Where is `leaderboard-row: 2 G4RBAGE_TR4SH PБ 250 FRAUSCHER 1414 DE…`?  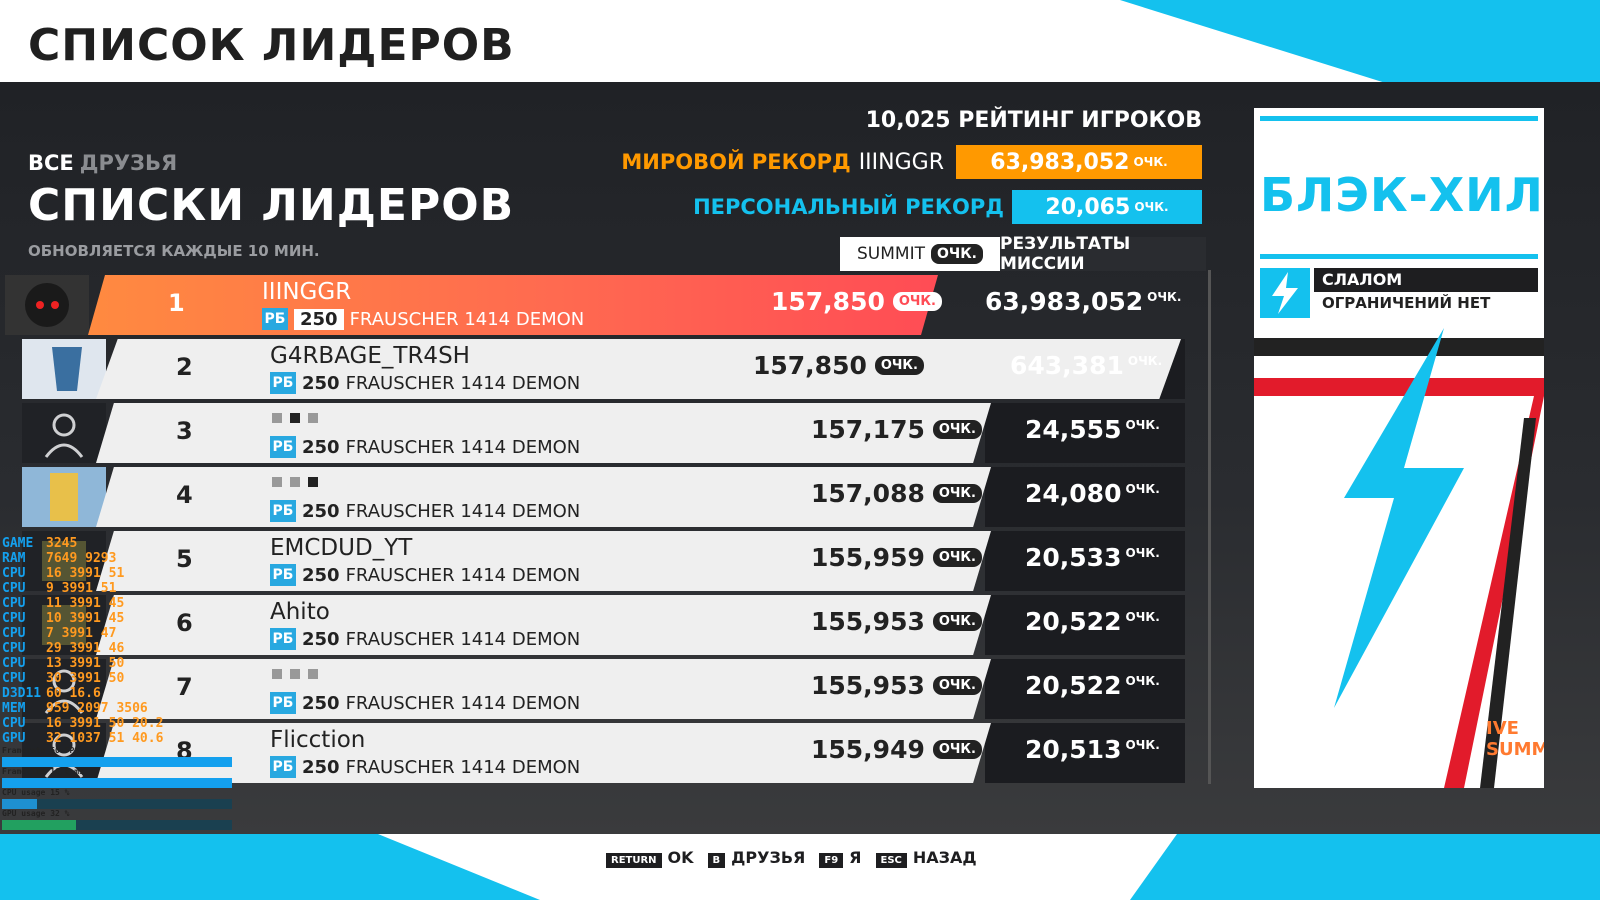
leaderboard-row: 2 G4RBAGE_TR4SH PБ 250 FRAUSCHER 1414 DE… is located at coordinates (620, 369).